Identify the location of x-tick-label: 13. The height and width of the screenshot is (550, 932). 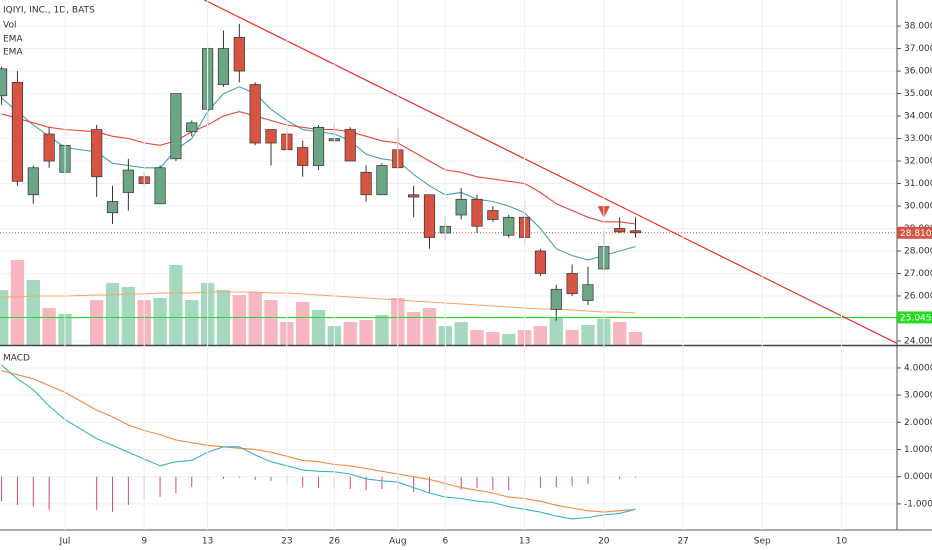
(207, 542).